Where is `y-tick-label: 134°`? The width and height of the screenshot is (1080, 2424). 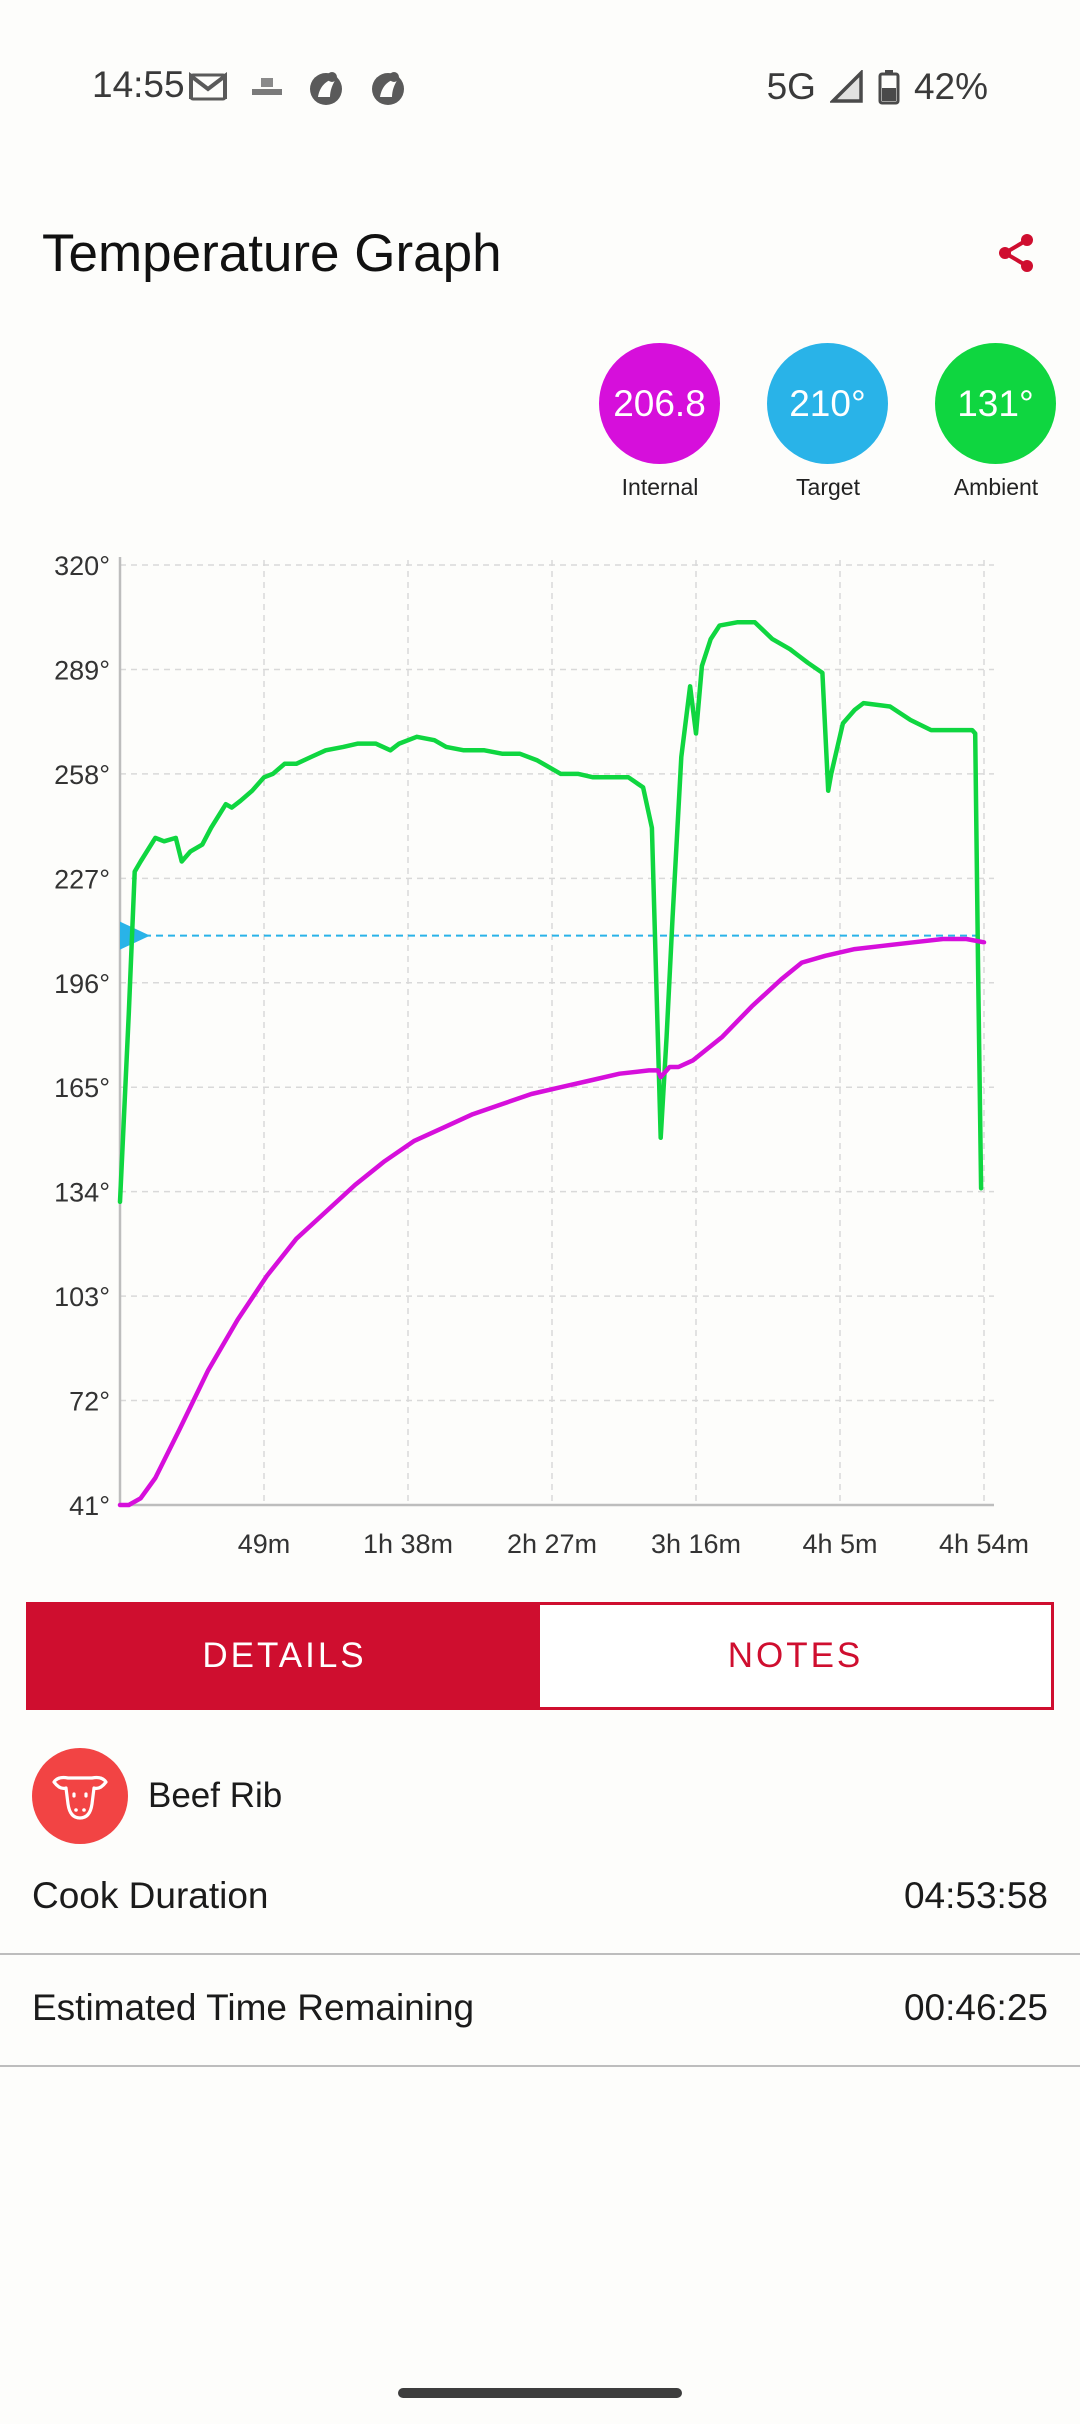
y-tick-label: 134° is located at coordinates (82, 1193).